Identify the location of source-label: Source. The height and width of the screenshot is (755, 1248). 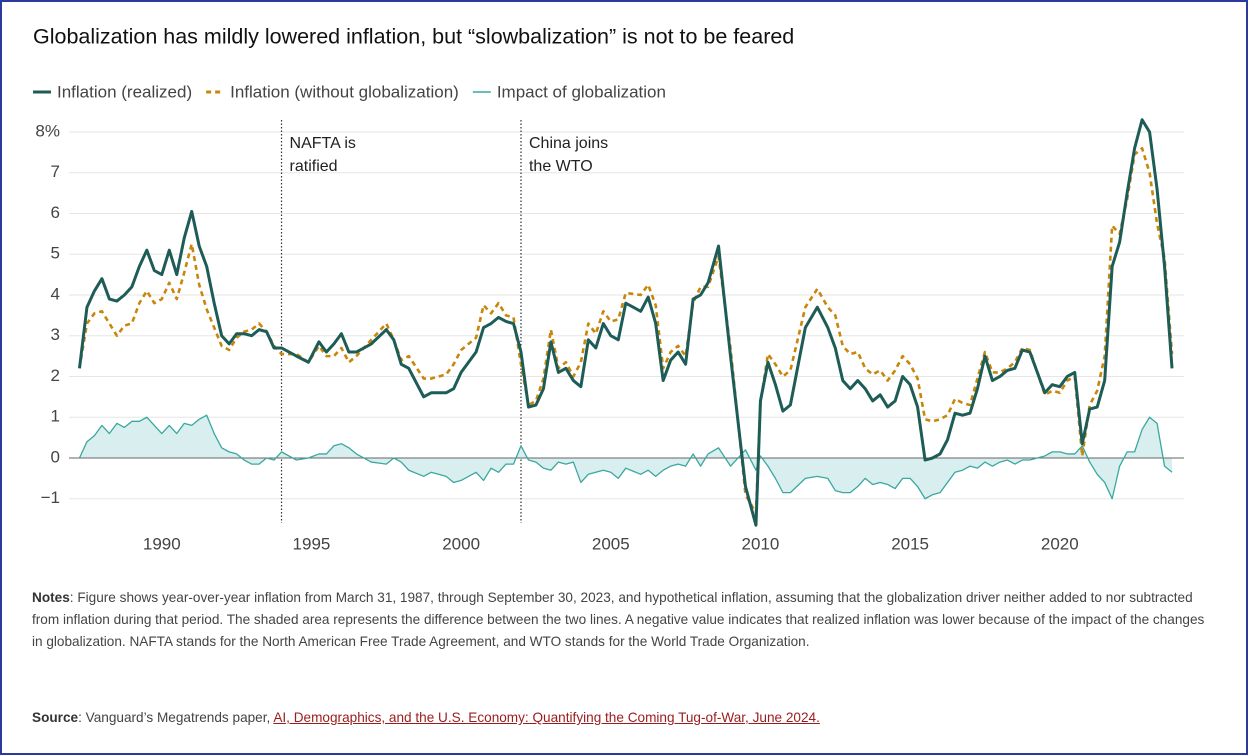
(55, 717).